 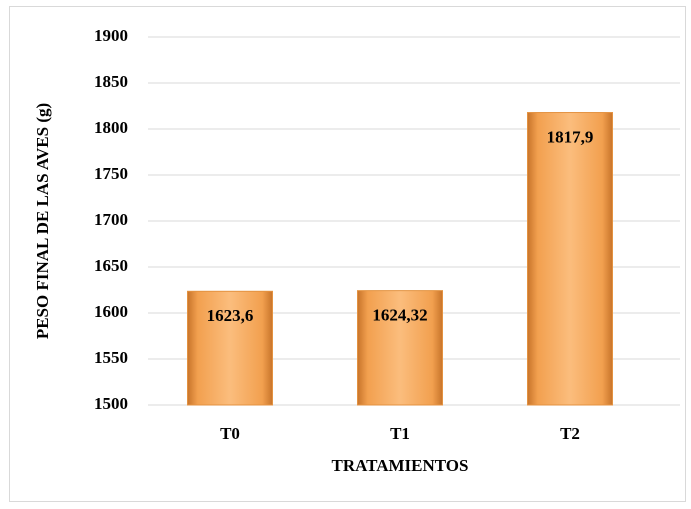 I want to click on y-tick-label: 1600, so click(x=111, y=311).